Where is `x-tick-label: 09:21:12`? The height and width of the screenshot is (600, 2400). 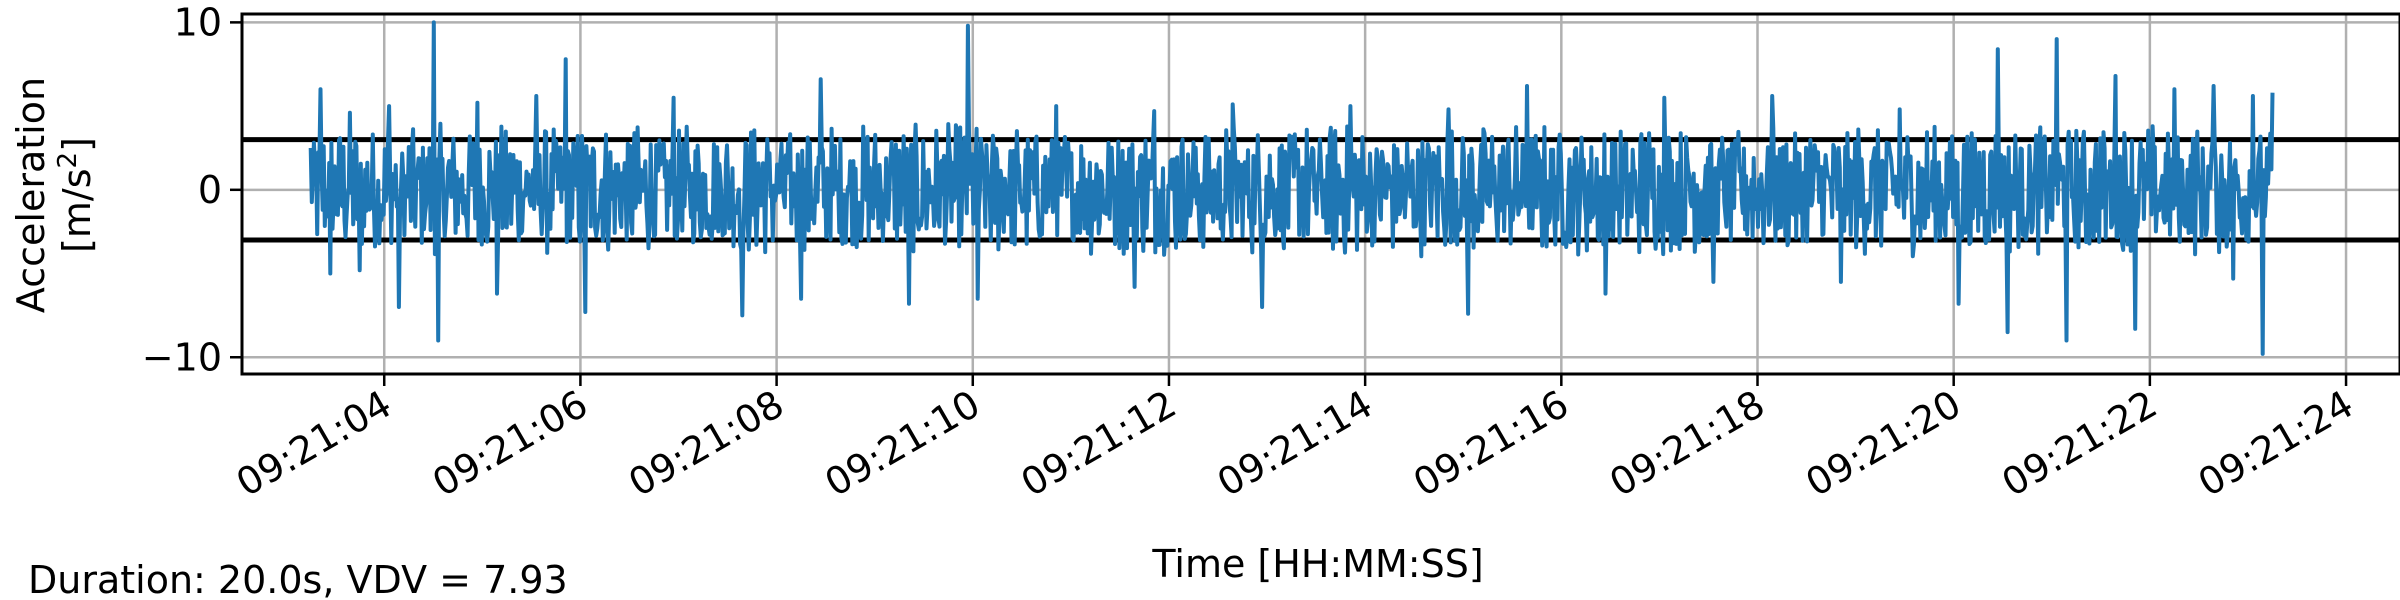 x-tick-label: 09:21:12 is located at coordinates (1099, 443).